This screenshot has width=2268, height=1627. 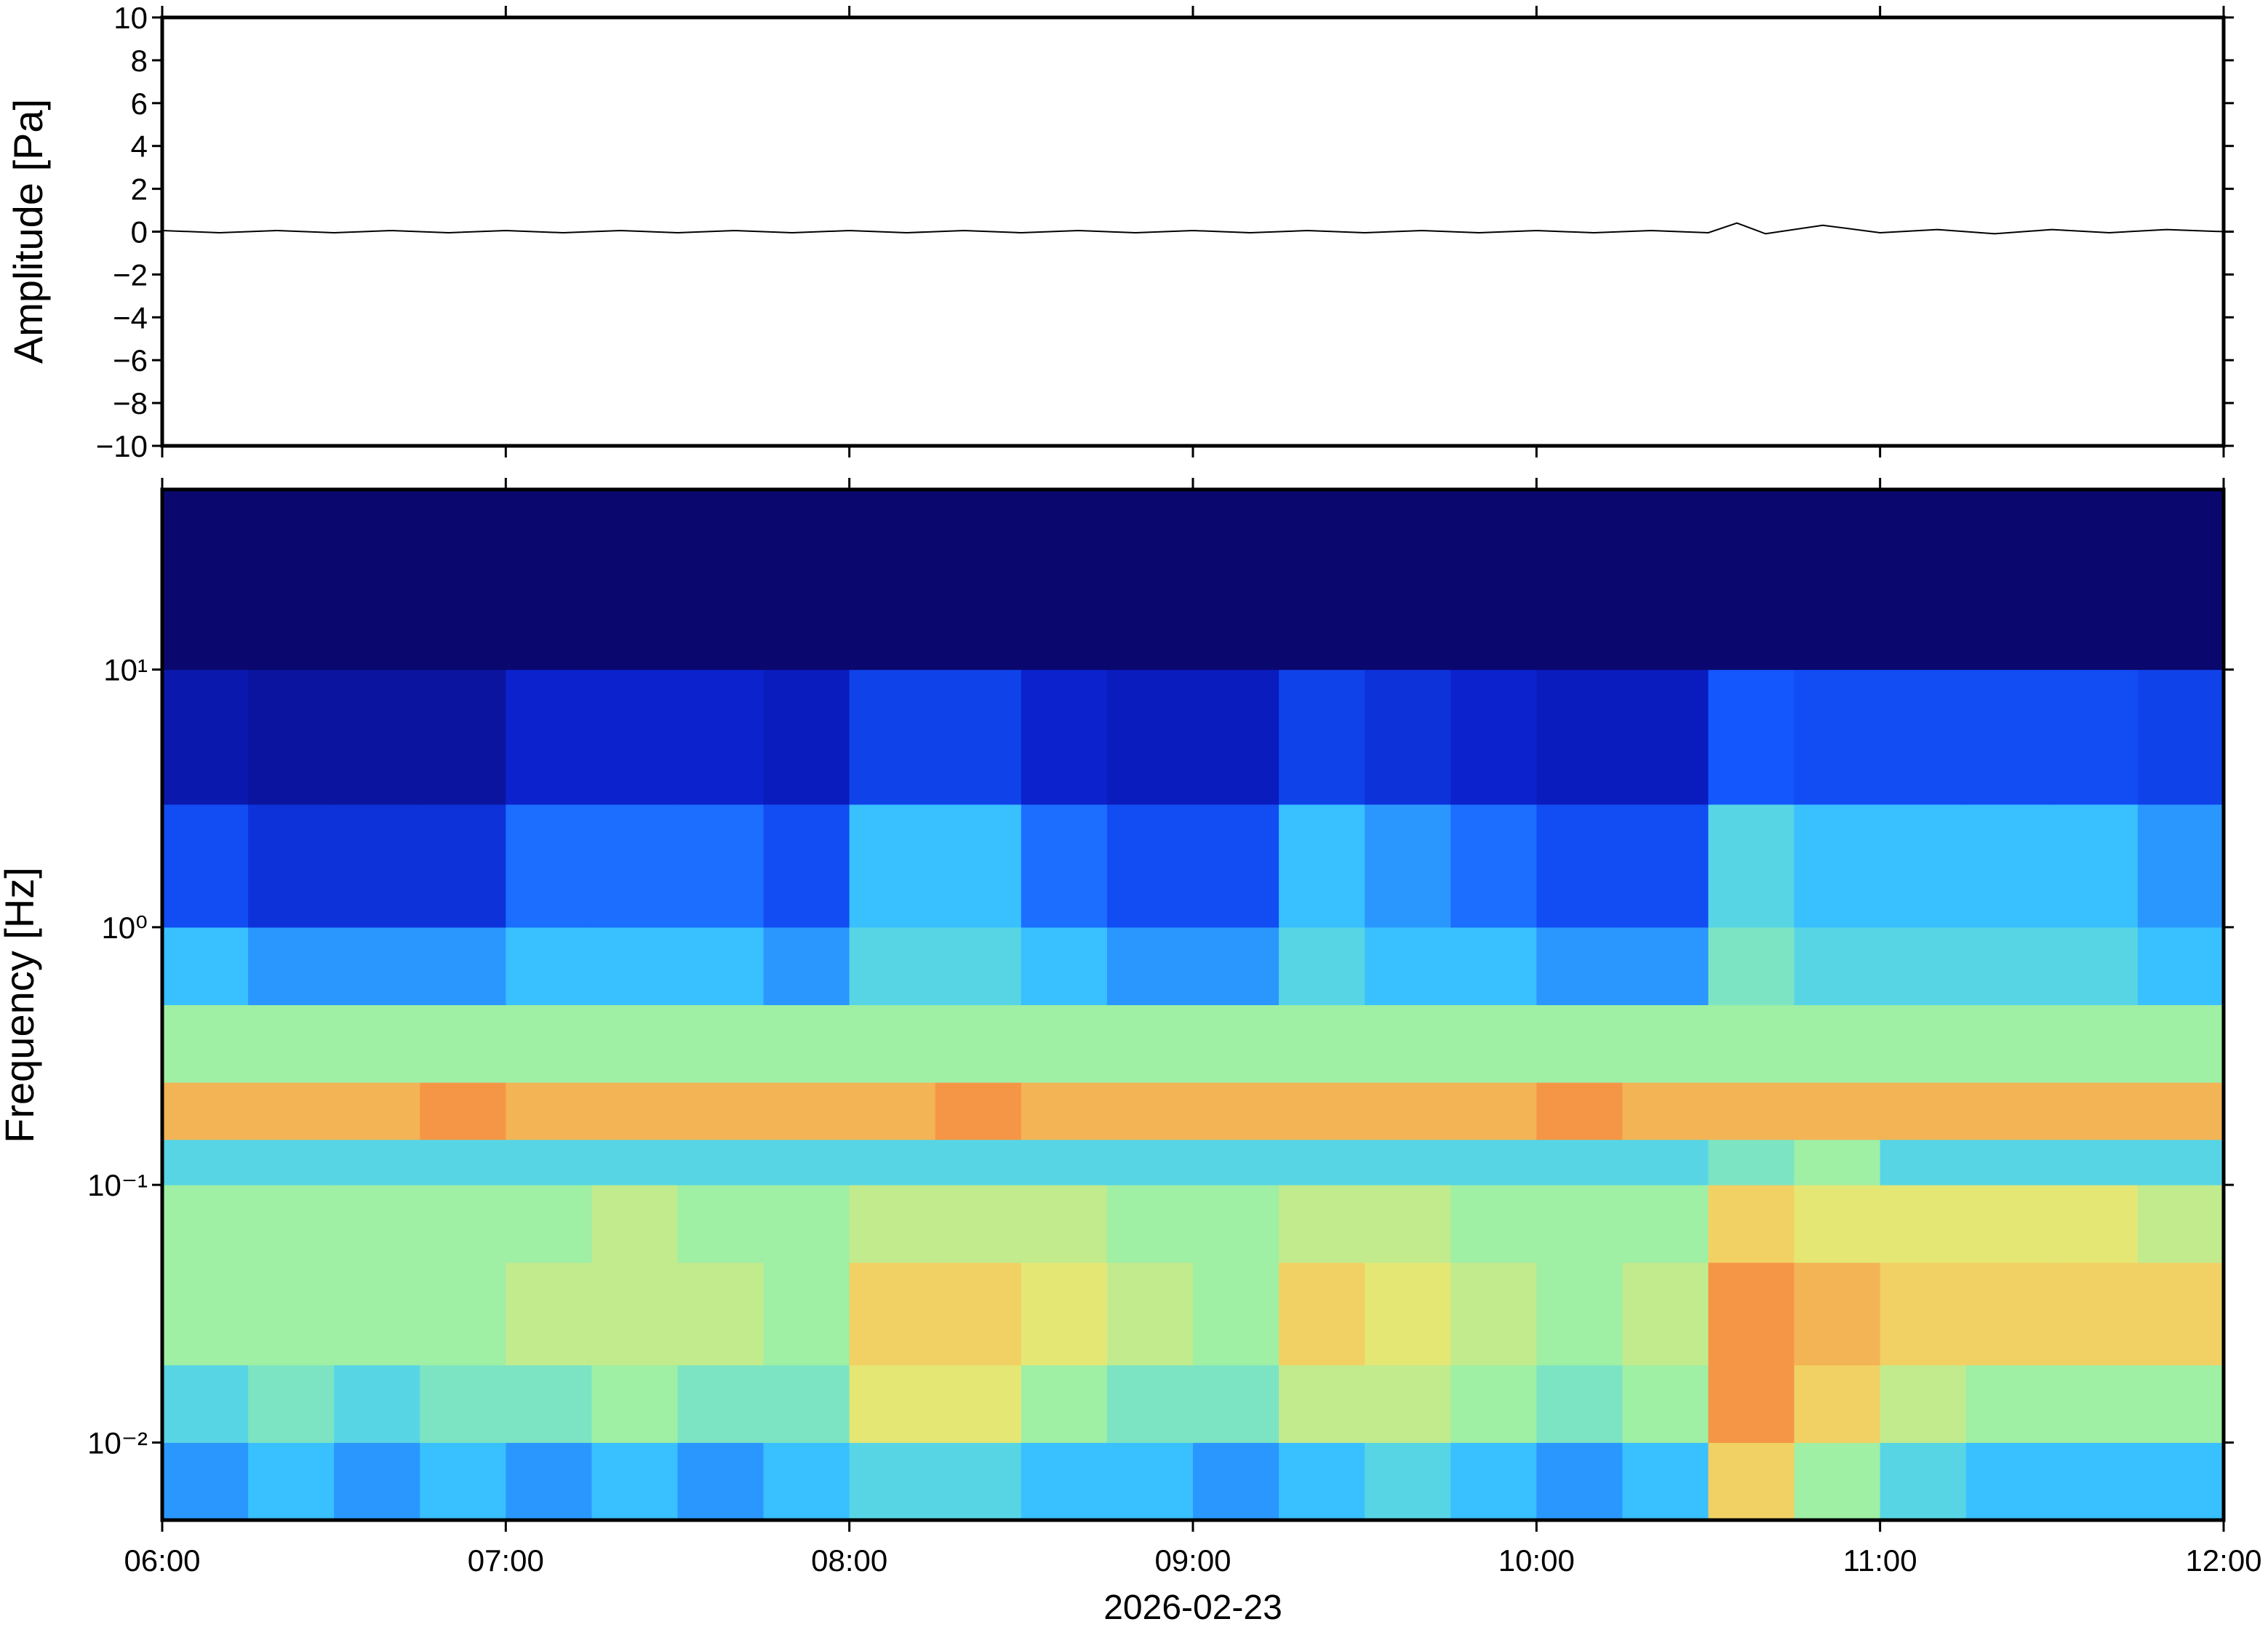 What do you see at coordinates (130, 360) in the screenshot?
I see `y-tick-label: −6` at bounding box center [130, 360].